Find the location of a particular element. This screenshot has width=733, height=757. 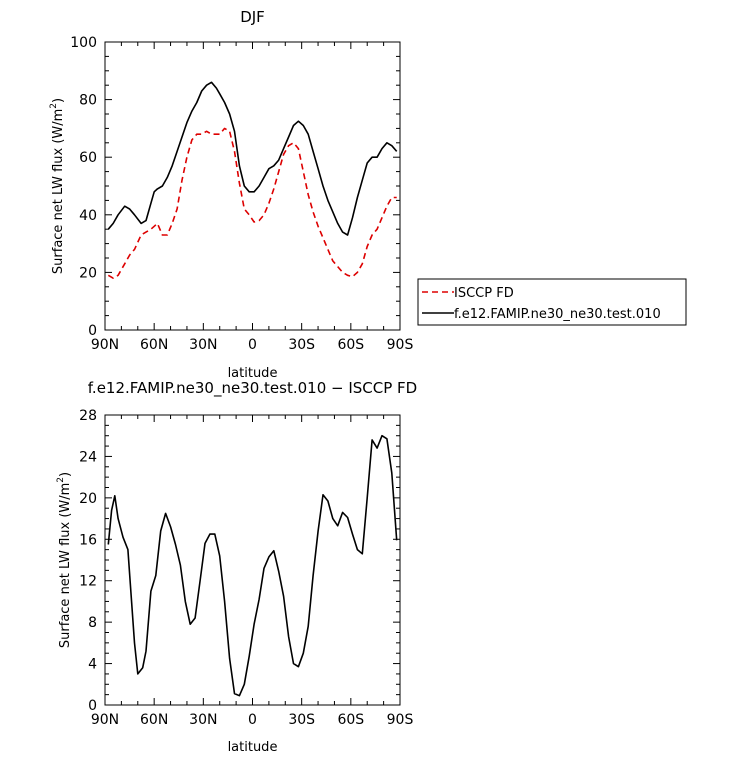

legend-box is located at coordinates (552, 302).